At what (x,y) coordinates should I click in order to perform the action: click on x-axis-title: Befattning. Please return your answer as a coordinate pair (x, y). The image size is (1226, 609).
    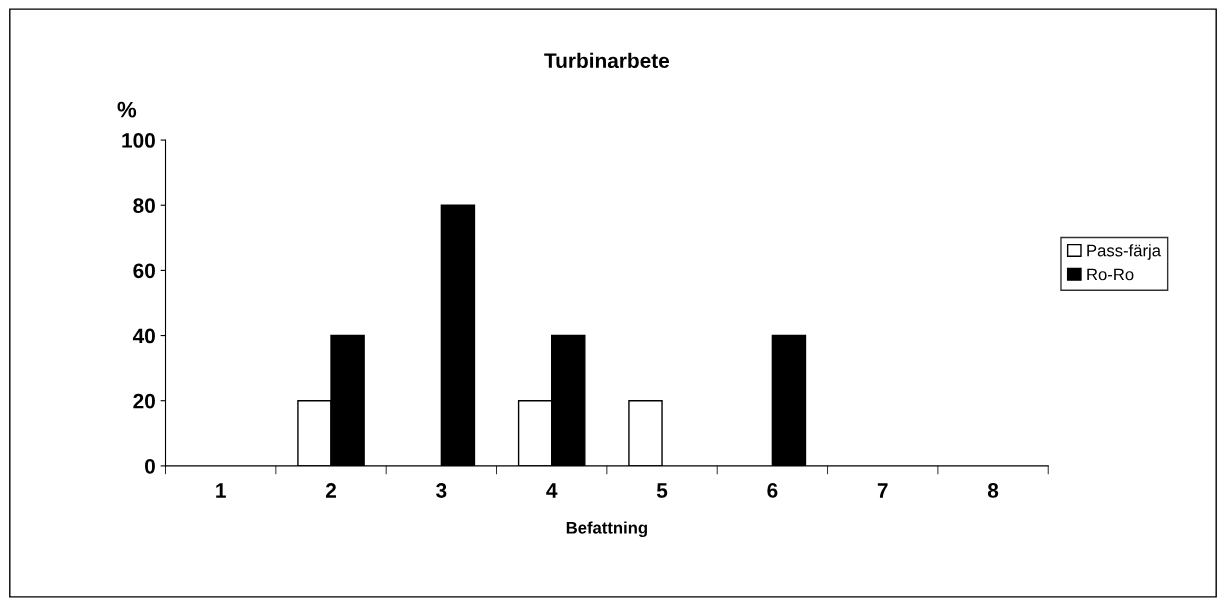
    Looking at the image, I should click on (606, 529).